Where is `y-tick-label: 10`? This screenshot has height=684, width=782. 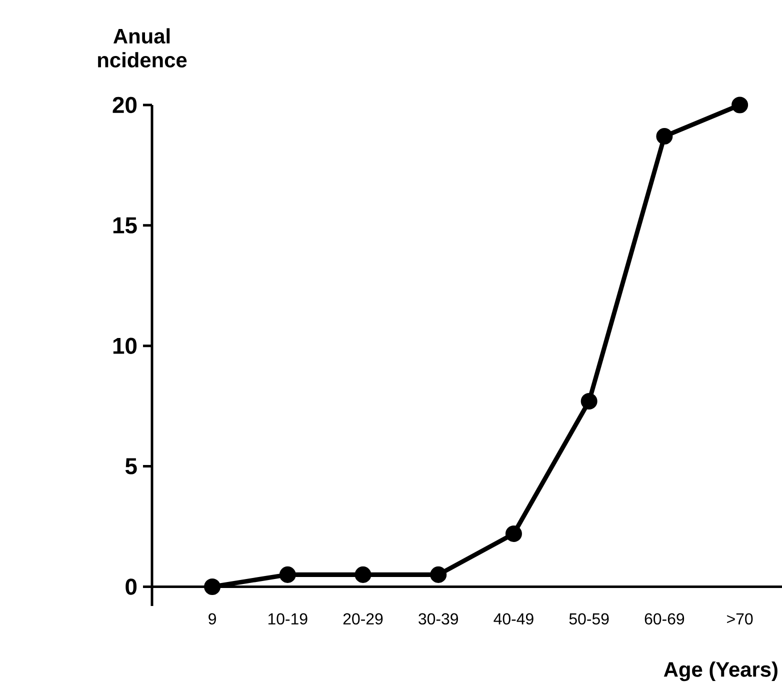
y-tick-label: 10 is located at coordinates (125, 346).